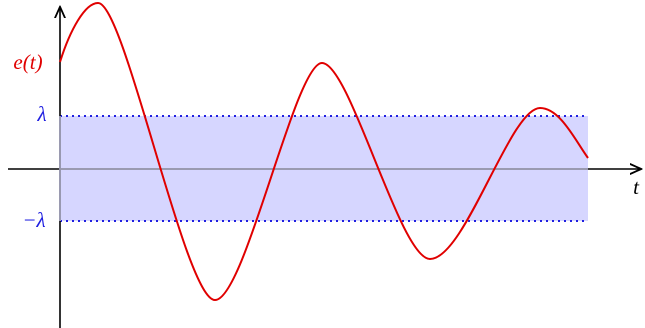  What do you see at coordinates (636, 187) in the screenshot?
I see `axis-label: t` at bounding box center [636, 187].